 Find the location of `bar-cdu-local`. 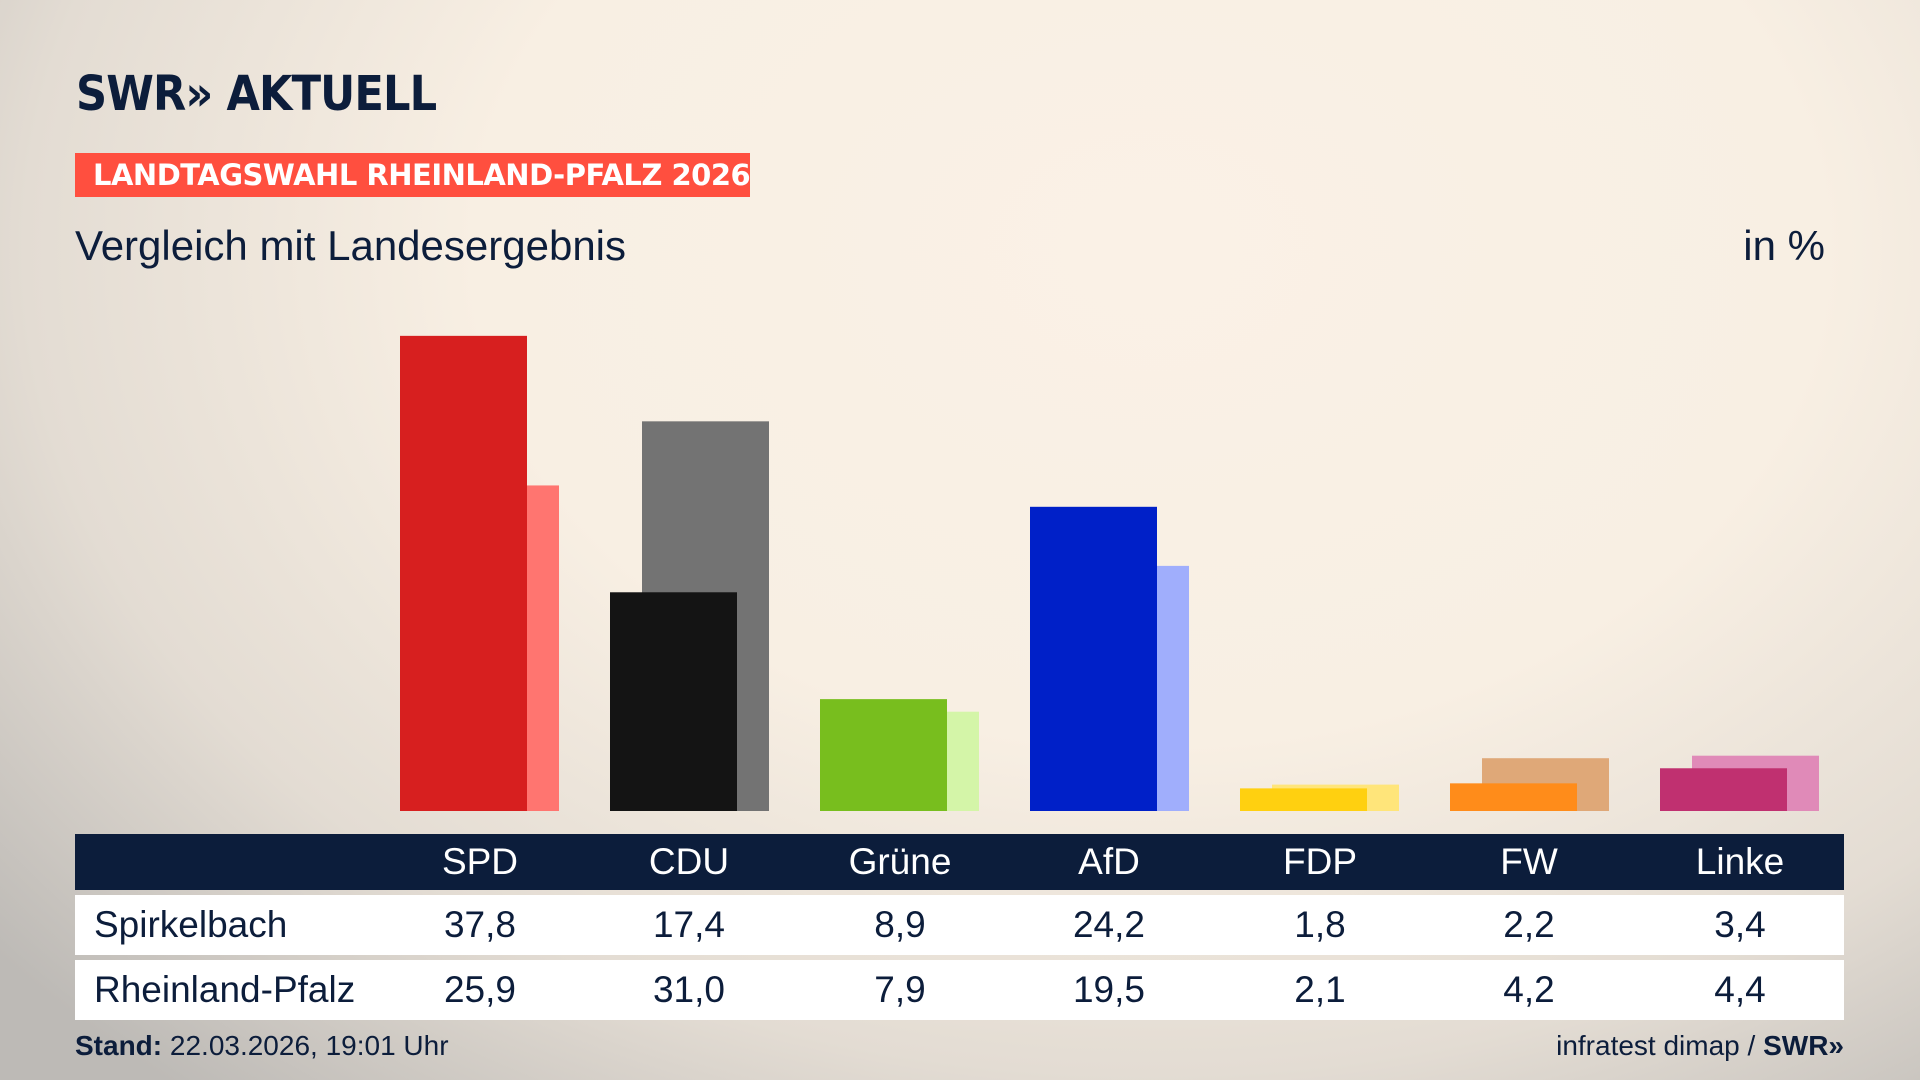

bar-cdu-local is located at coordinates (673, 701).